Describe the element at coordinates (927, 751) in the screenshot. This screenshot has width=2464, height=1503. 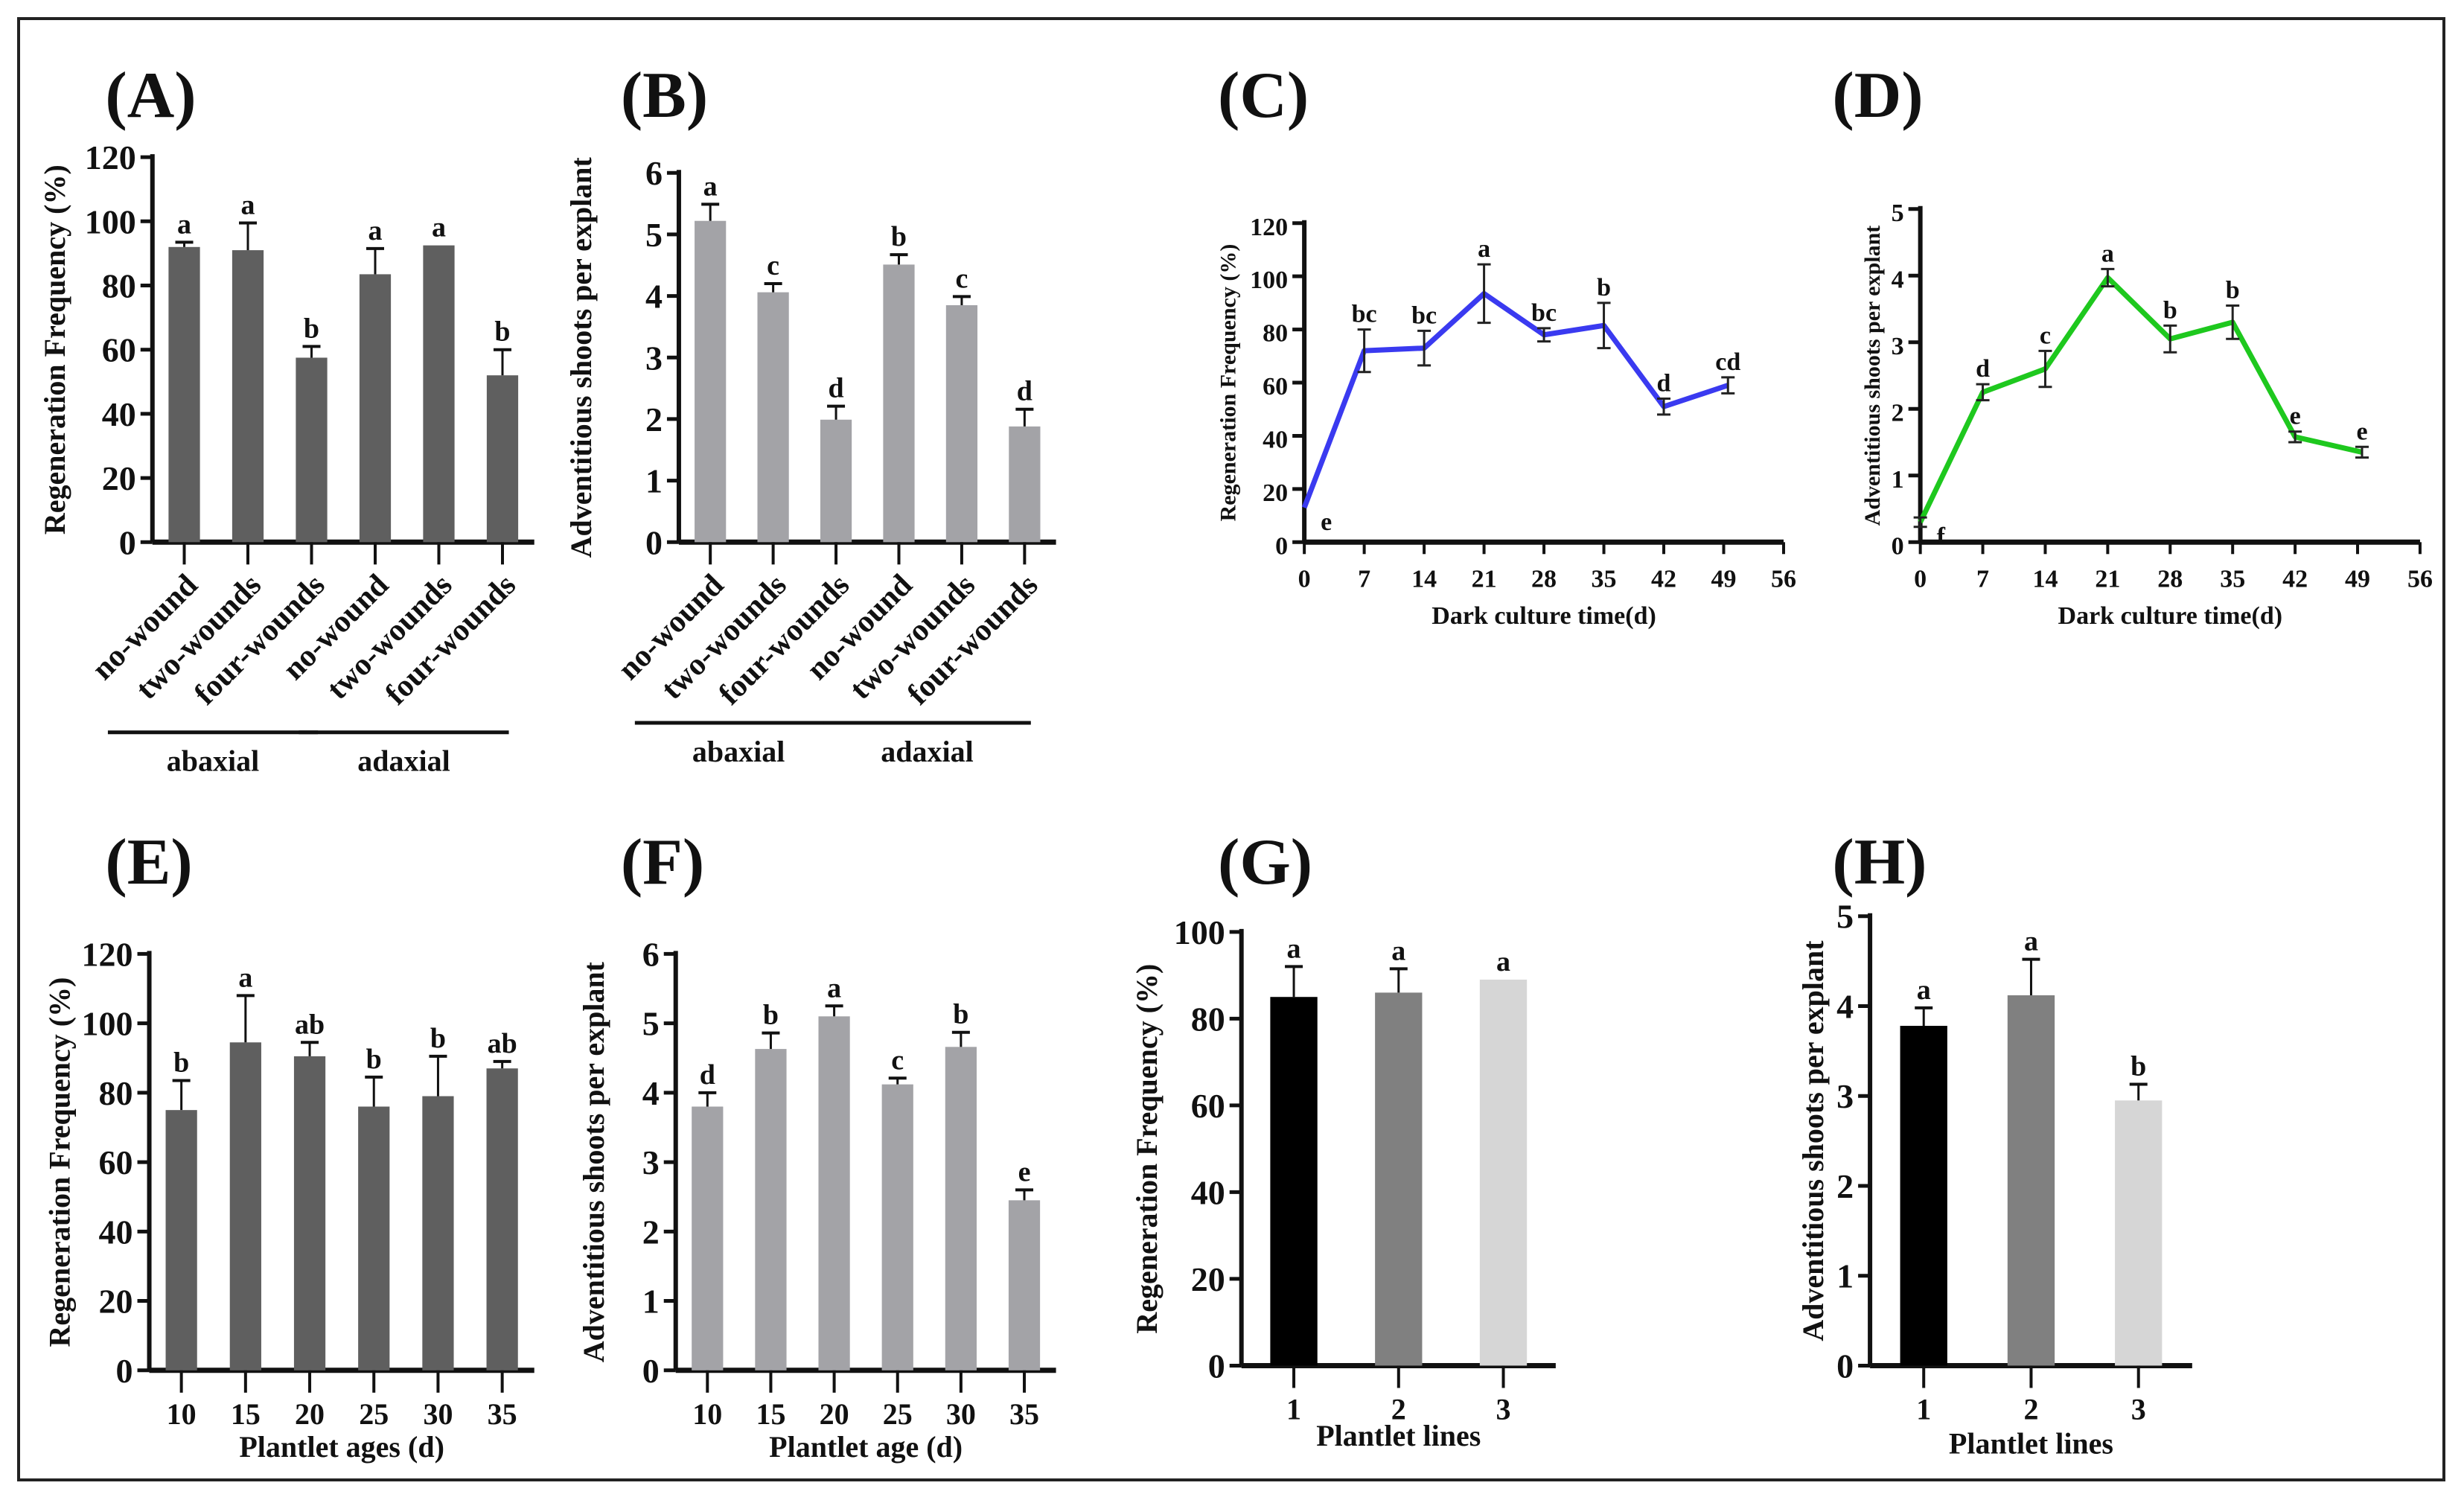
I see `group-label: adaxial` at that location.